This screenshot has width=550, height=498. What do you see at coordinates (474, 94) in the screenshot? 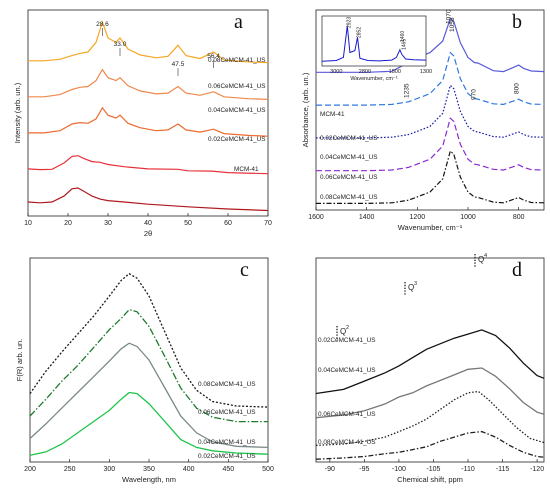
I see `peak-label: 970` at bounding box center [474, 94].